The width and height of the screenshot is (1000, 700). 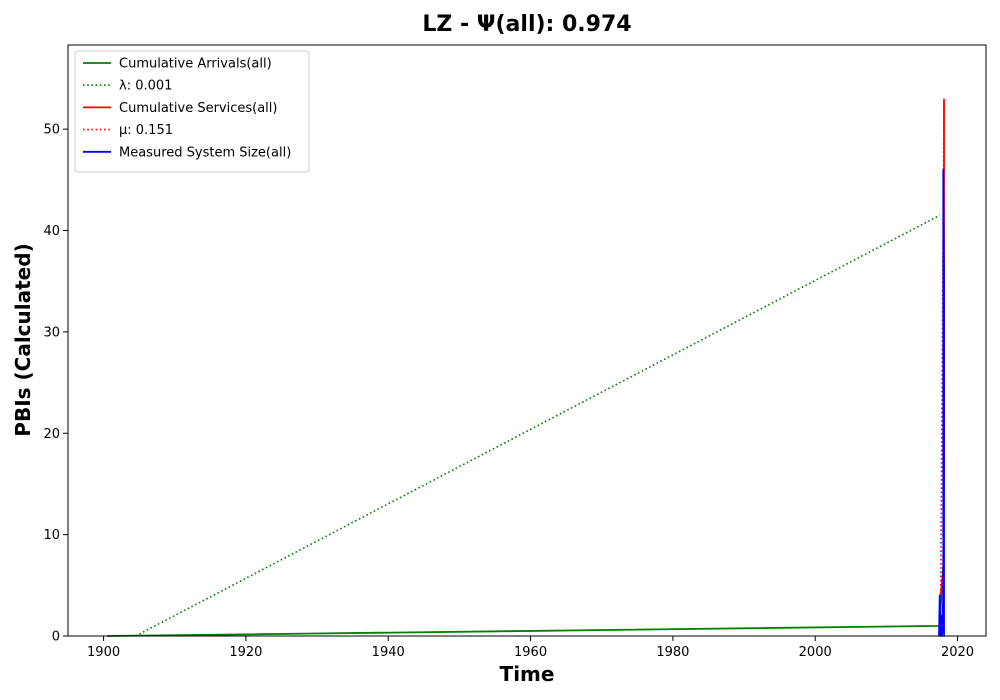 What do you see at coordinates (146, 130) in the screenshot?
I see `legend-label-3: μ: 0.151` at bounding box center [146, 130].